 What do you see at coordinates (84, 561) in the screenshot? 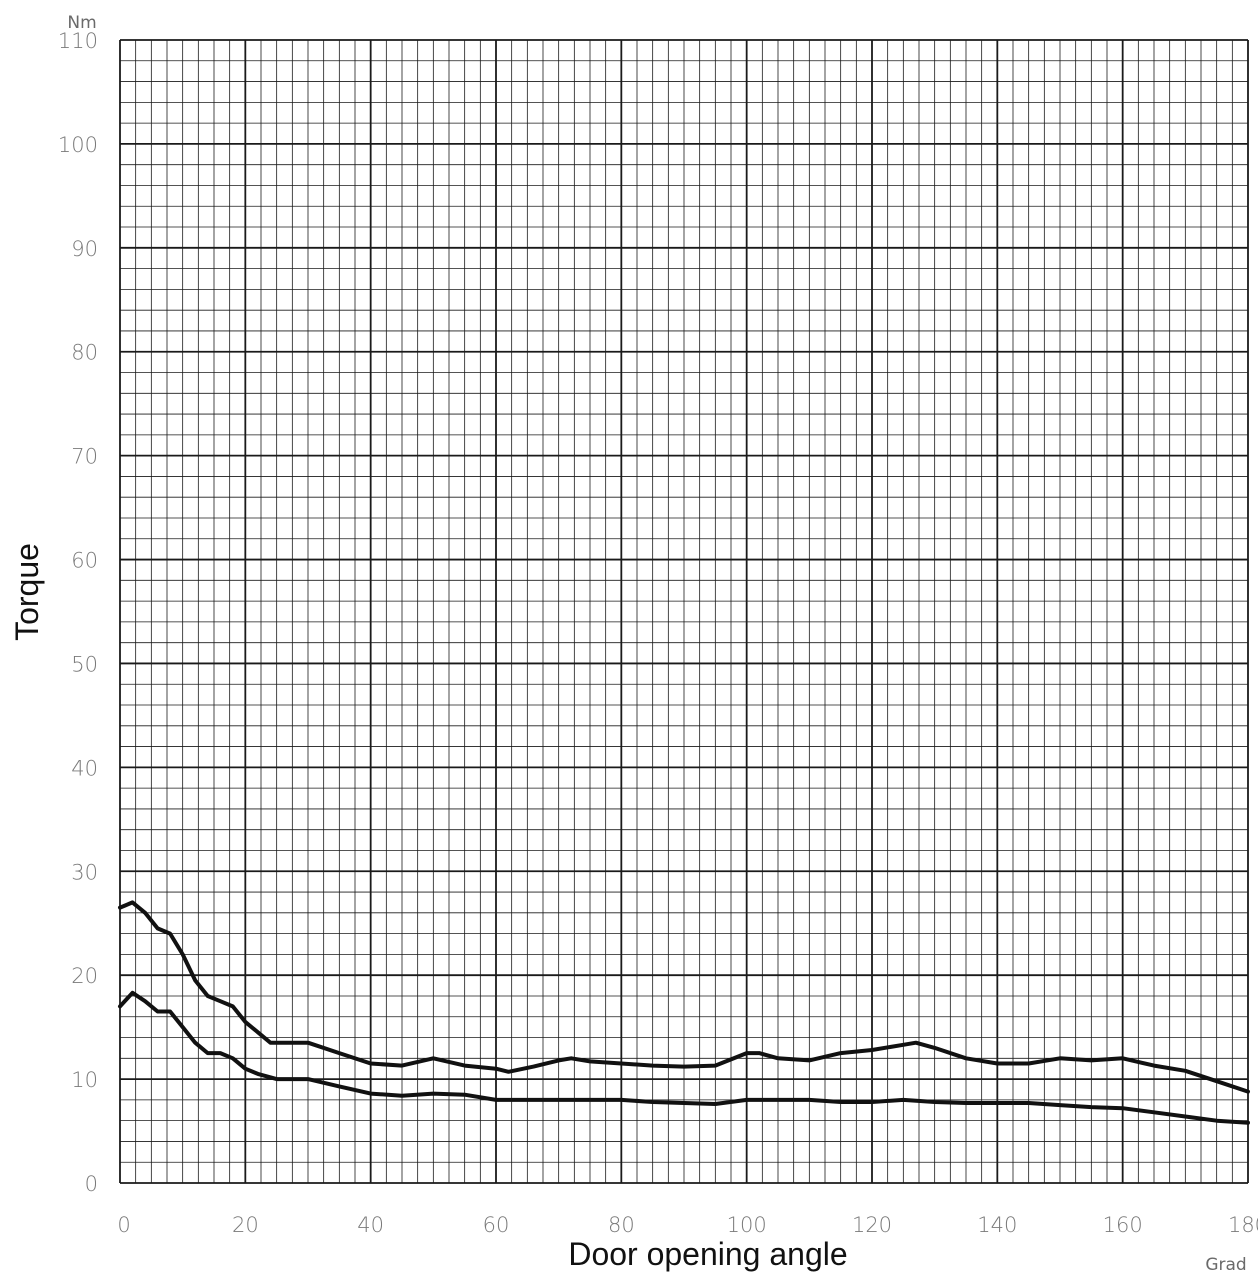
I see `y-tick-label: 60` at bounding box center [84, 561].